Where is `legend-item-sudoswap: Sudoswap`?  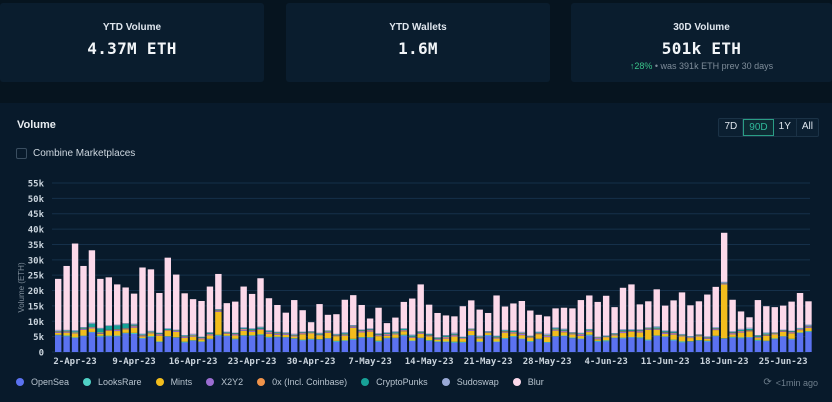 legend-item-sudoswap: Sudoswap is located at coordinates (470, 382).